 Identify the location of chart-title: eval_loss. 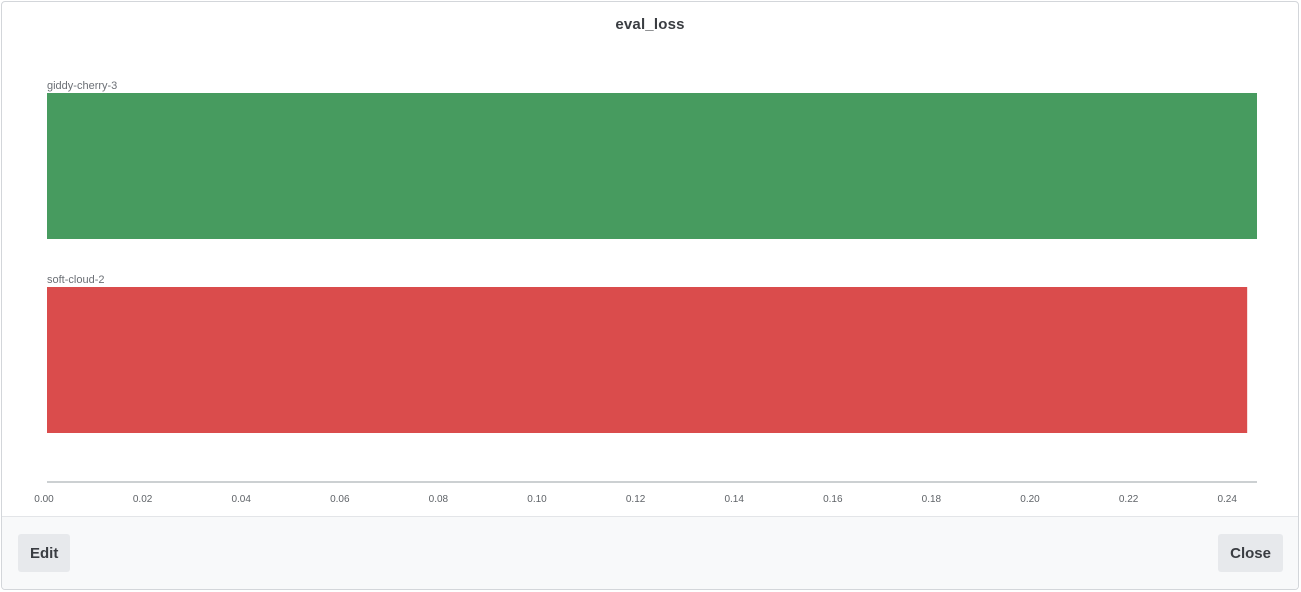
(650, 24).